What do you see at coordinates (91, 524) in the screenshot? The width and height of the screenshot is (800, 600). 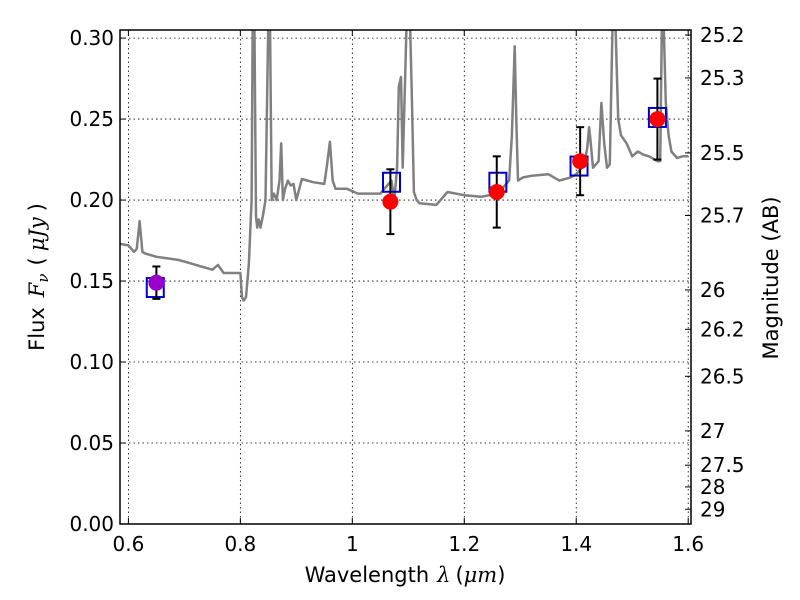 I see `y-tick-label: 0.00` at bounding box center [91, 524].